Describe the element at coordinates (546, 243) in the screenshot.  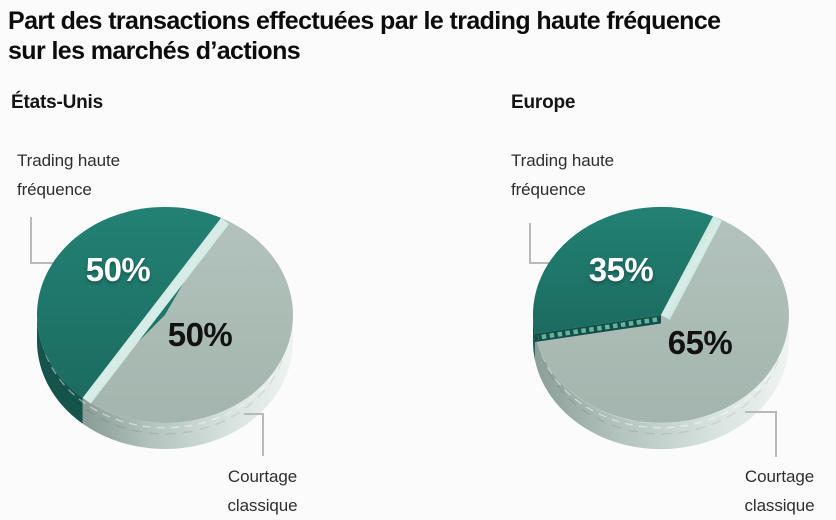
I see `leader-line-hft-eu` at that location.